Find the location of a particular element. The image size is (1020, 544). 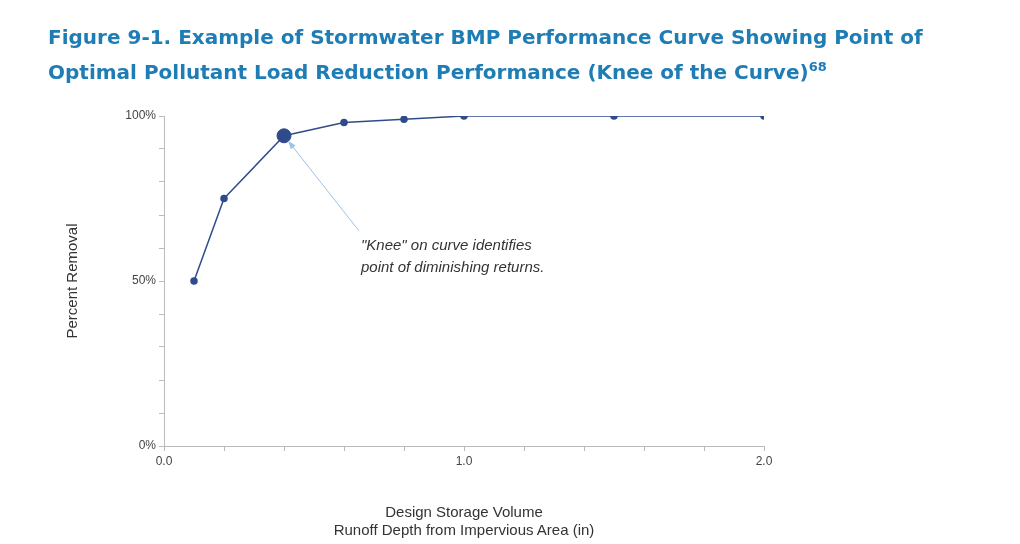

x-axis-title: Design Storage Volume Runoff Depth from Impervious Area (in) is located at coordinates (464, 521).